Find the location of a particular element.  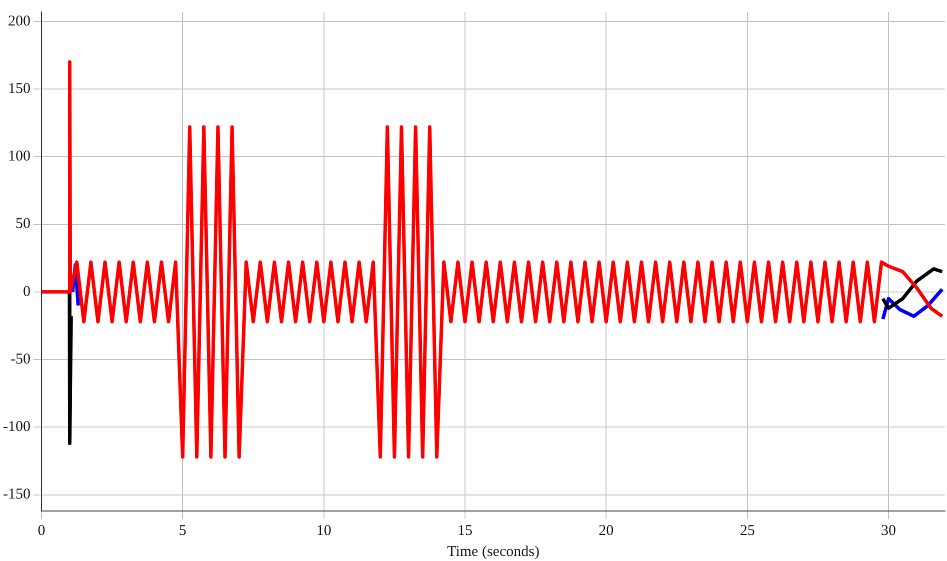

y-tick-label: -100 is located at coordinates (16, 427).